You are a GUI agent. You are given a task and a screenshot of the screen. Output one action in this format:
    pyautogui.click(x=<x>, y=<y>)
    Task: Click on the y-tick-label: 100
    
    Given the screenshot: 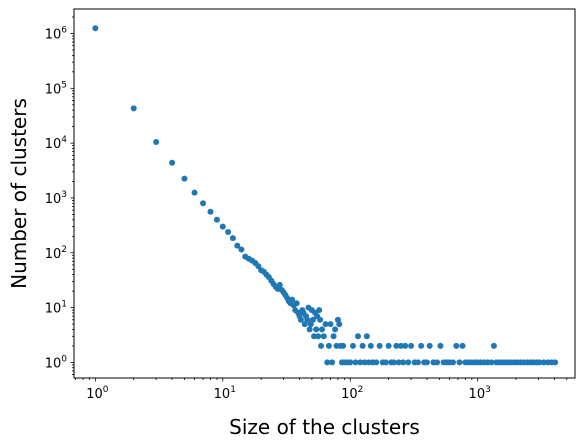 What is the action you would take?
    pyautogui.click(x=56, y=362)
    